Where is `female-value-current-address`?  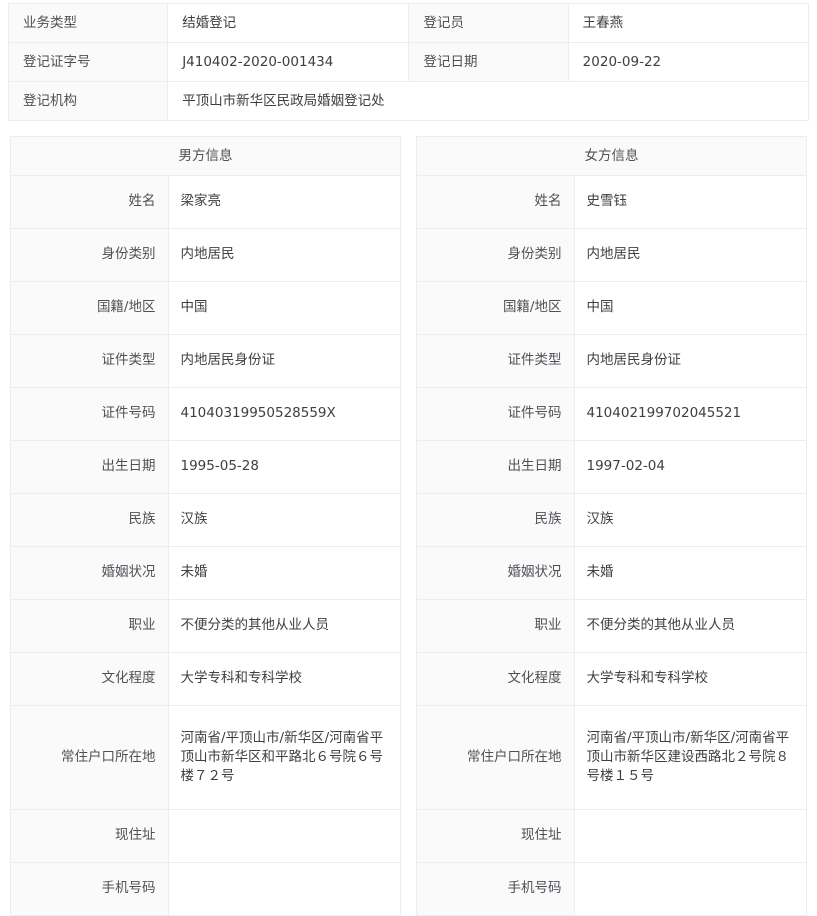
female-value-current-address is located at coordinates (690, 836).